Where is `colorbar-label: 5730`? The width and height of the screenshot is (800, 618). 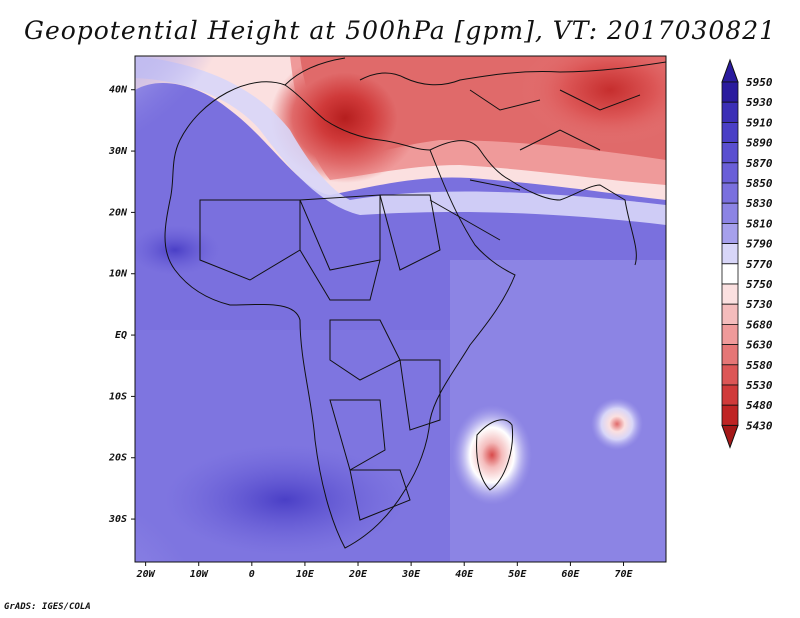 colorbar-label: 5730 is located at coordinates (759, 304).